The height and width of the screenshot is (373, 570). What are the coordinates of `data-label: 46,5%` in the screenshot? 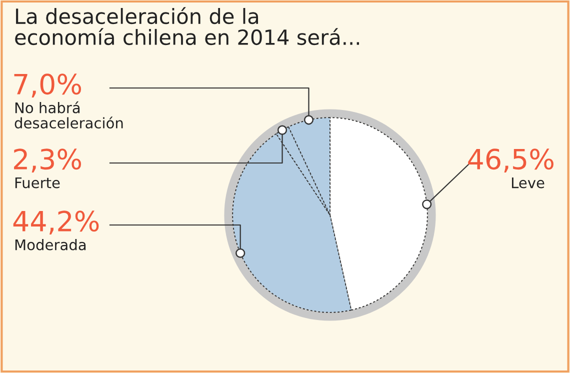 It's located at (511, 160).